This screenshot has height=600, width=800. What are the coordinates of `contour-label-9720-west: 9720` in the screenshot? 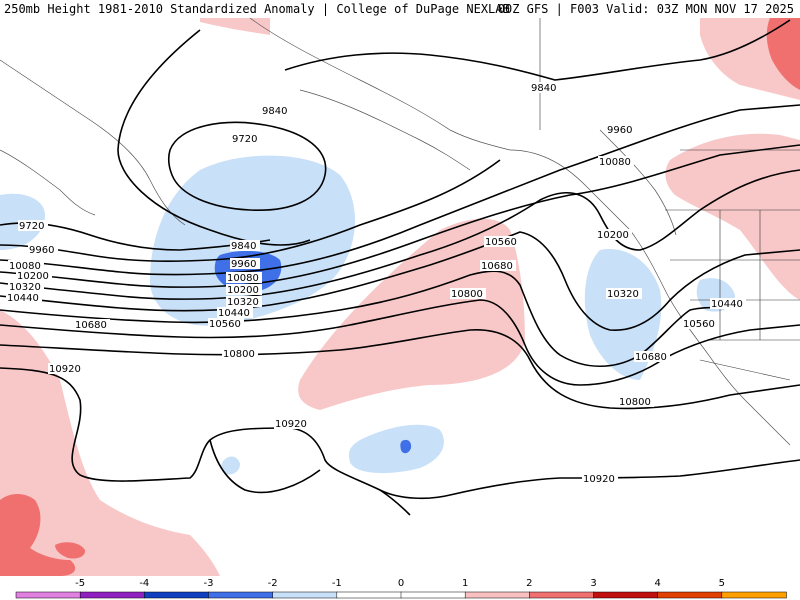 It's located at (31, 226).